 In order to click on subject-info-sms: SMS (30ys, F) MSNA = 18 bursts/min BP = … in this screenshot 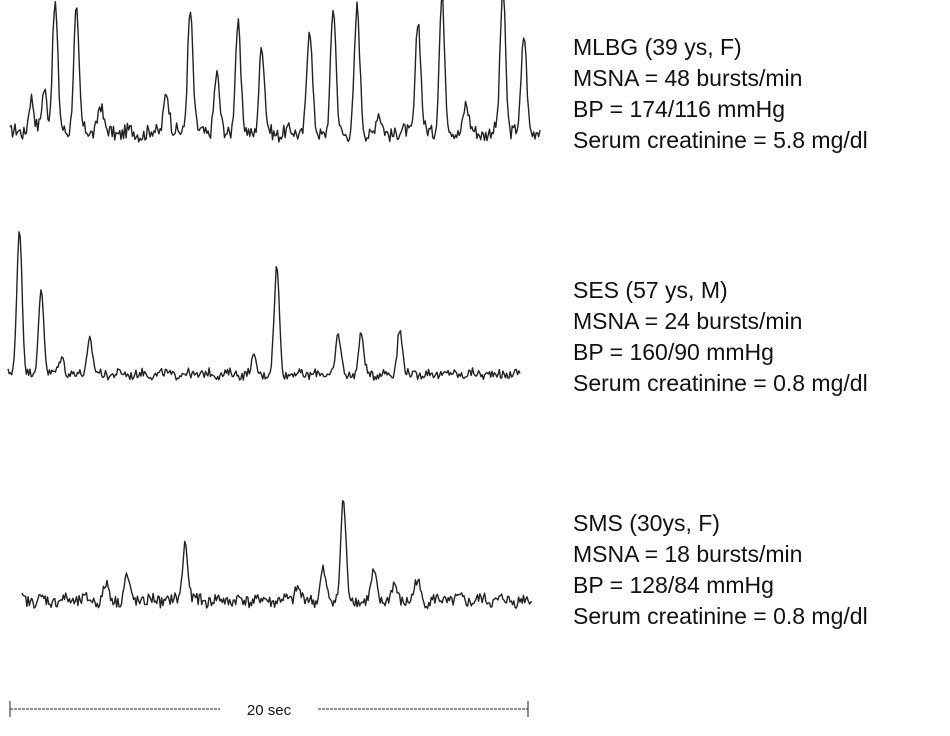, I will do `click(759, 570)`.